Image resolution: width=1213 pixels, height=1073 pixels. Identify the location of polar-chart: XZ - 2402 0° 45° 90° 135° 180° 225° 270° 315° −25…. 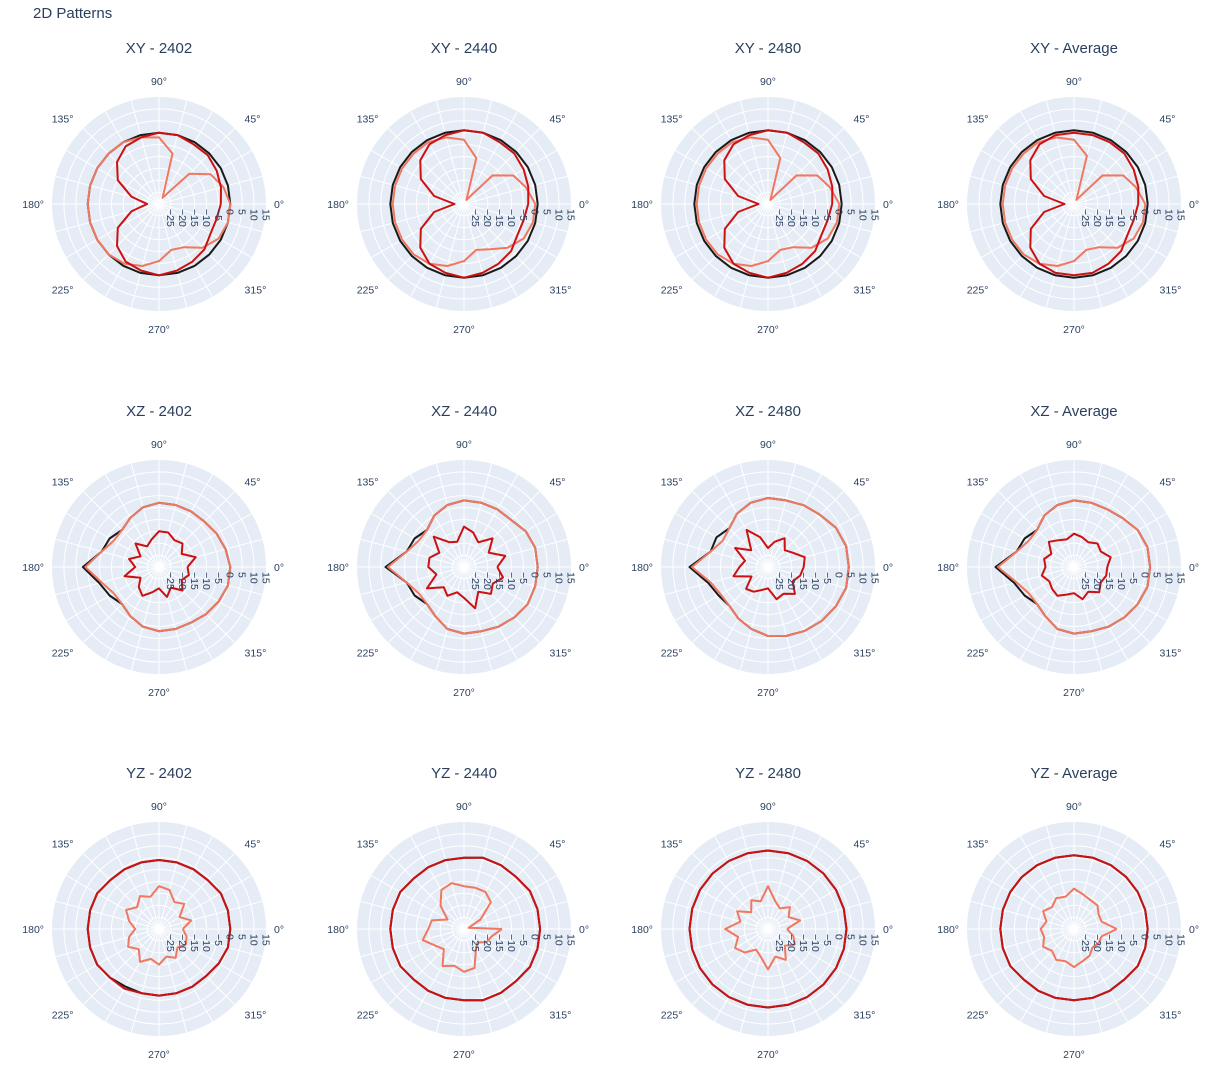
(153, 551).